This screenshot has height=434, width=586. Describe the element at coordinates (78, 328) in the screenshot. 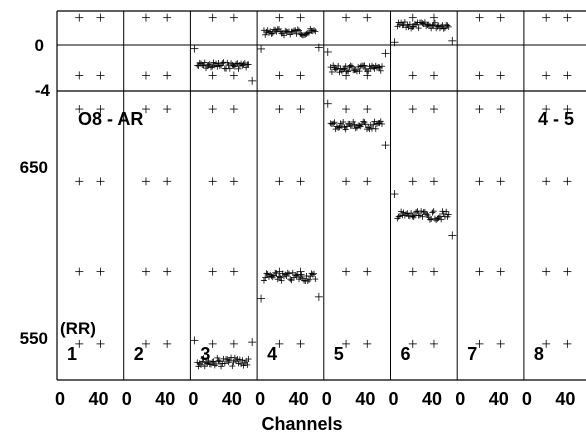

I see `panel-tag: (RR)` at that location.